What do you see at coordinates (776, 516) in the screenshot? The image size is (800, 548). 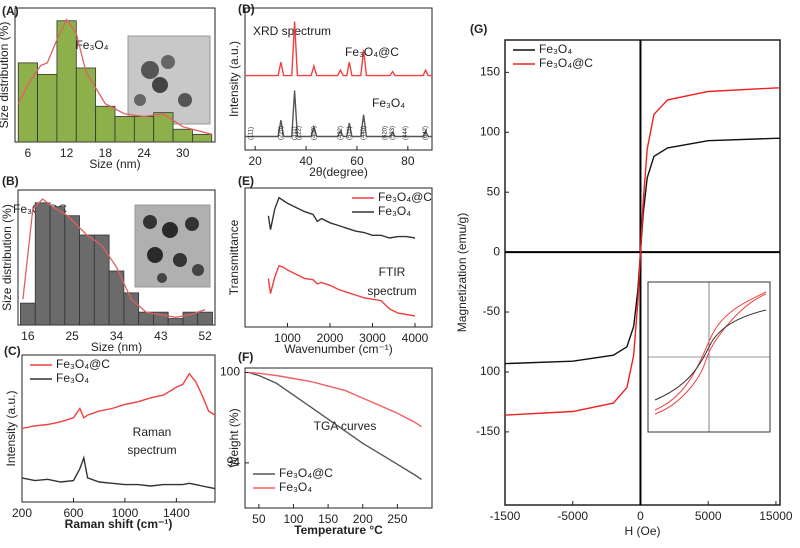 I see `x-tick-label: 15000` at bounding box center [776, 516].